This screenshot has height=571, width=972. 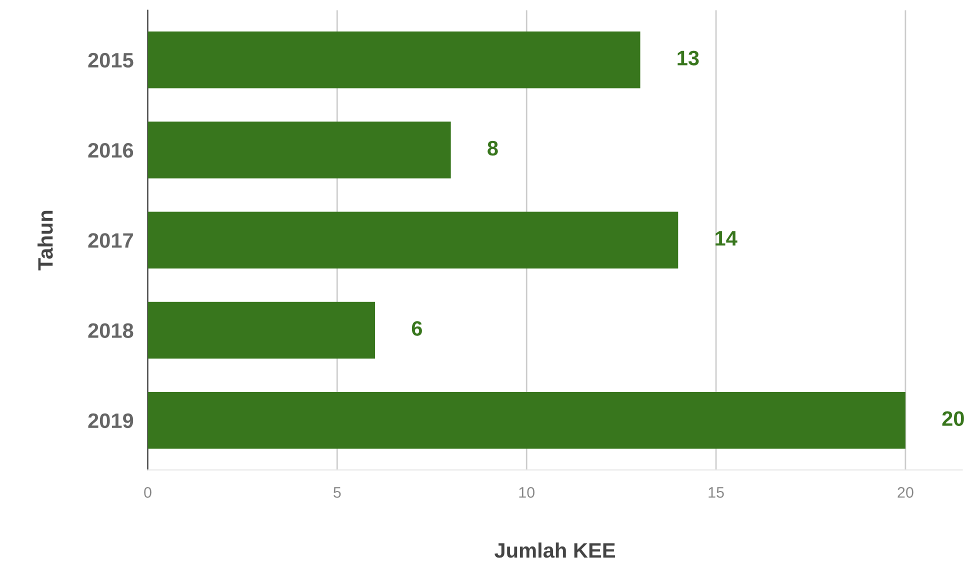 I want to click on y-tick-label: 2016, so click(x=111, y=150).